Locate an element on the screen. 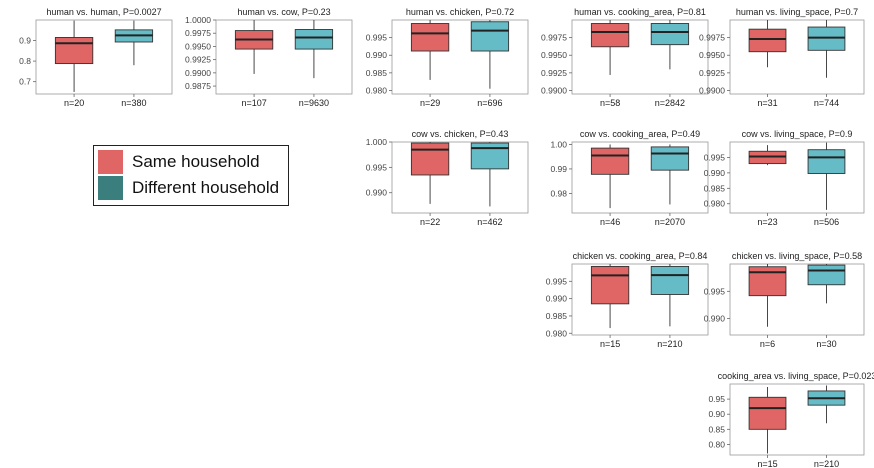  x-tick-label: n=9630 is located at coordinates (314, 103).